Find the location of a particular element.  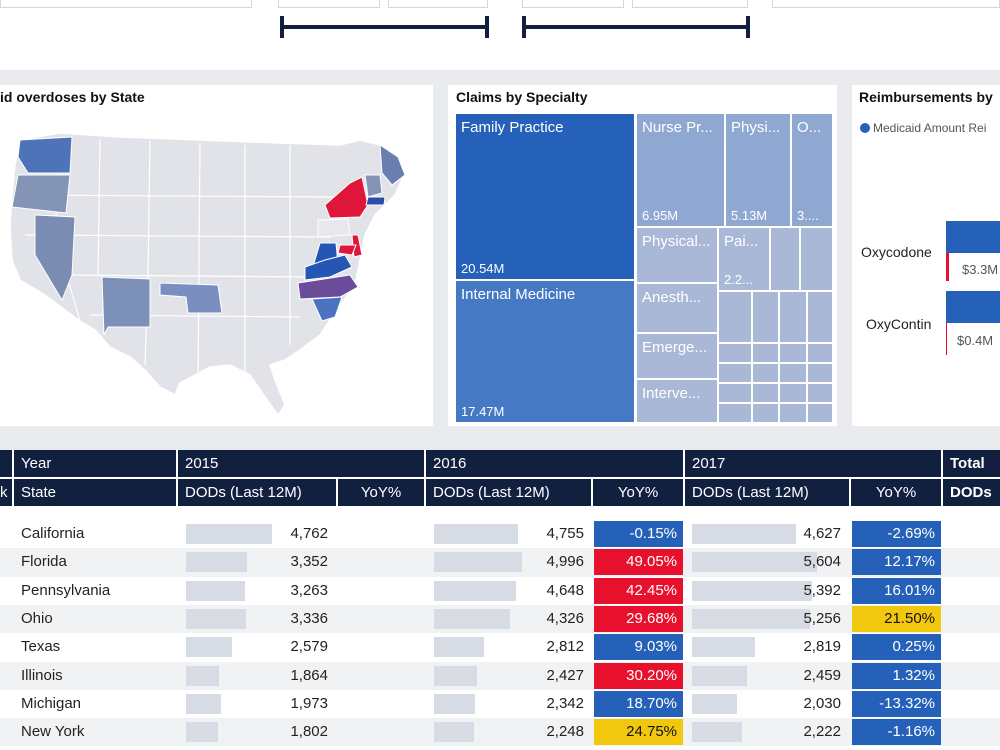

state-name: Texas is located at coordinates (41, 647).